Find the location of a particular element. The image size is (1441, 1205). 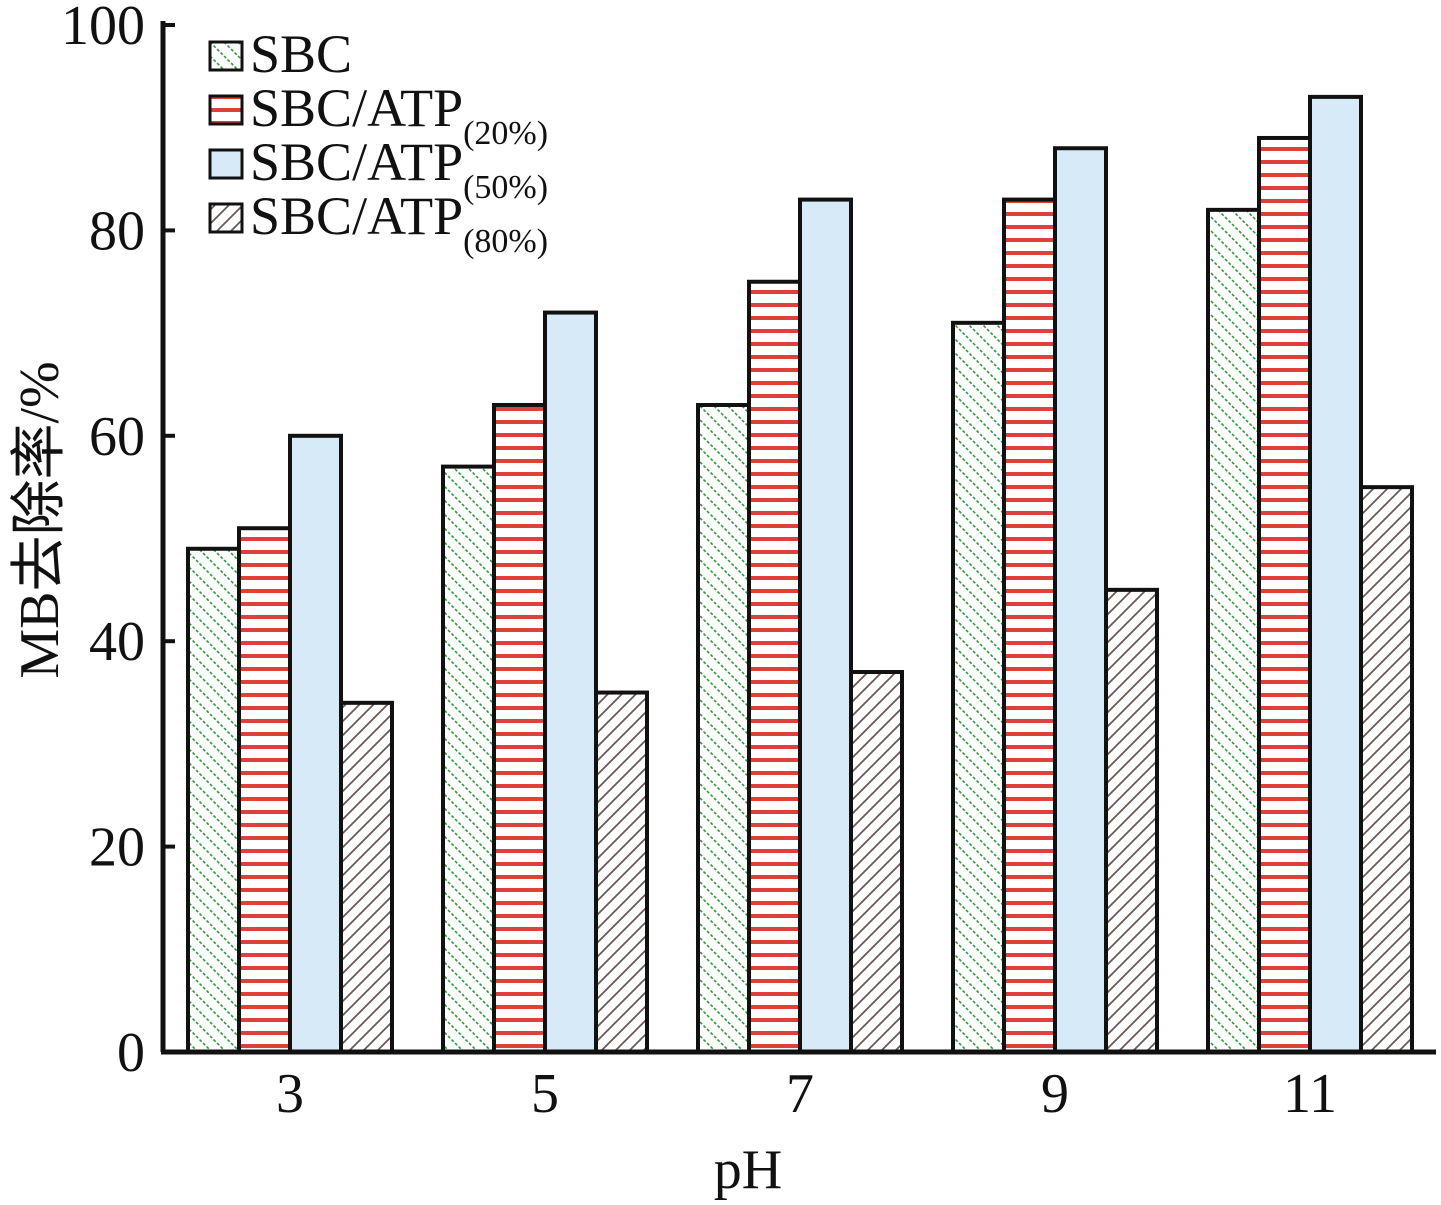

legend-label: SBC is located at coordinates (301, 54).